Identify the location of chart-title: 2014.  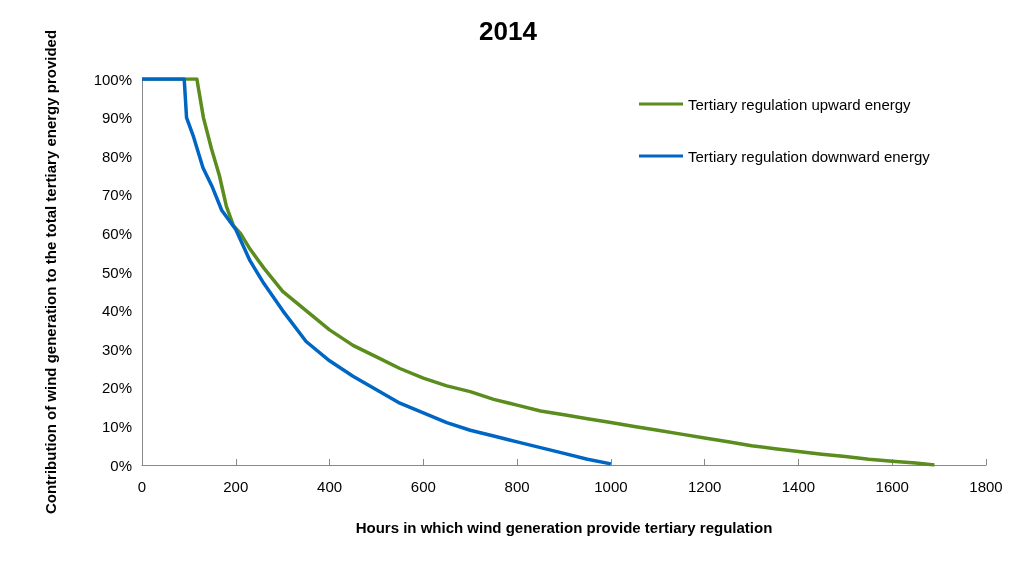
(508, 31).